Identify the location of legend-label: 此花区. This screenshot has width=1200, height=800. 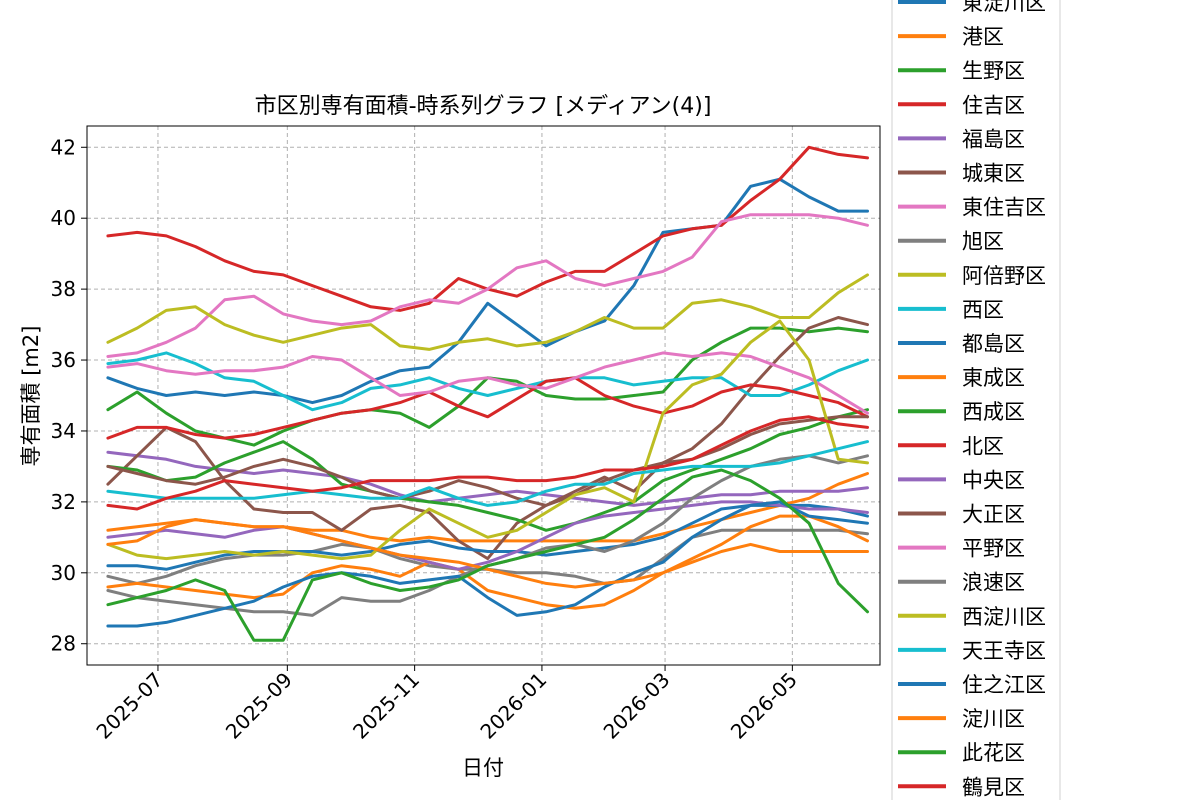
(993, 753).